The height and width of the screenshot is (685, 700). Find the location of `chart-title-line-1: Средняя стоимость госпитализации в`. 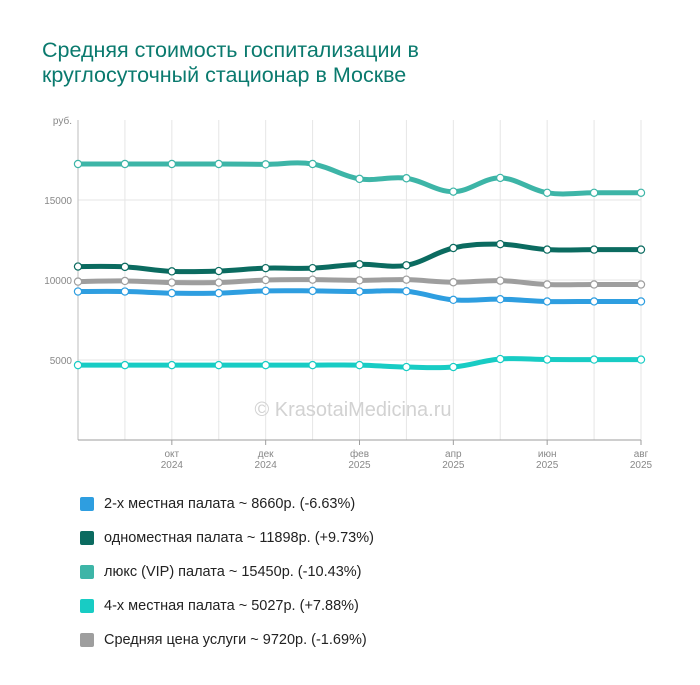

chart-title-line-1: Средняя стоимость госпитализации в is located at coordinates (230, 50).